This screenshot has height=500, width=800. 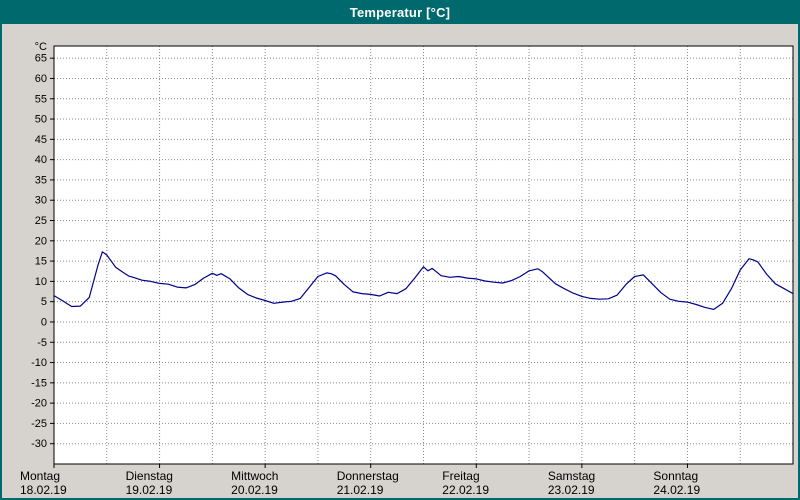 I want to click on y-tick-label: 5, so click(x=44, y=302).